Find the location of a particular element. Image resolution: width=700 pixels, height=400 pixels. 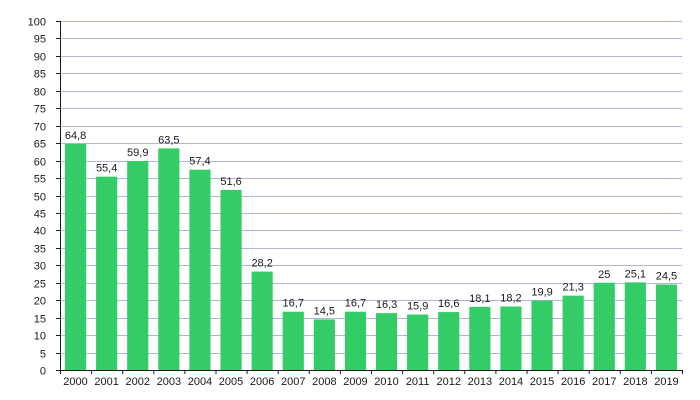

x-tick-label: 2018 is located at coordinates (635, 382).